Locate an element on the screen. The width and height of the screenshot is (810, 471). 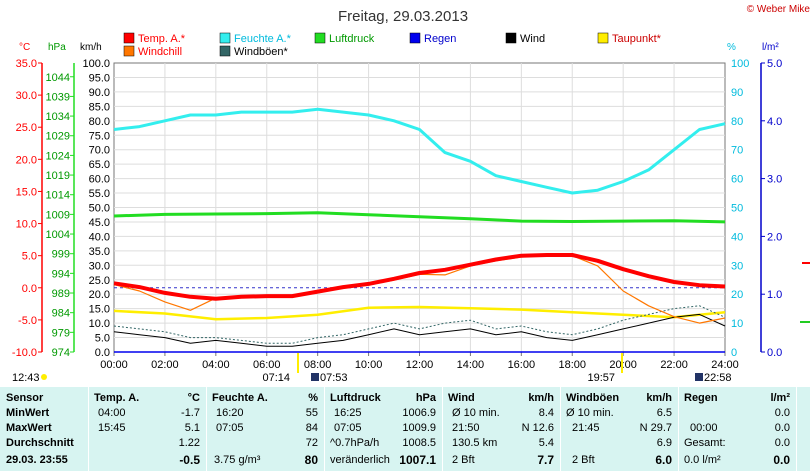
gust-avg-value: 6.9 is located at coordinates (664, 443).